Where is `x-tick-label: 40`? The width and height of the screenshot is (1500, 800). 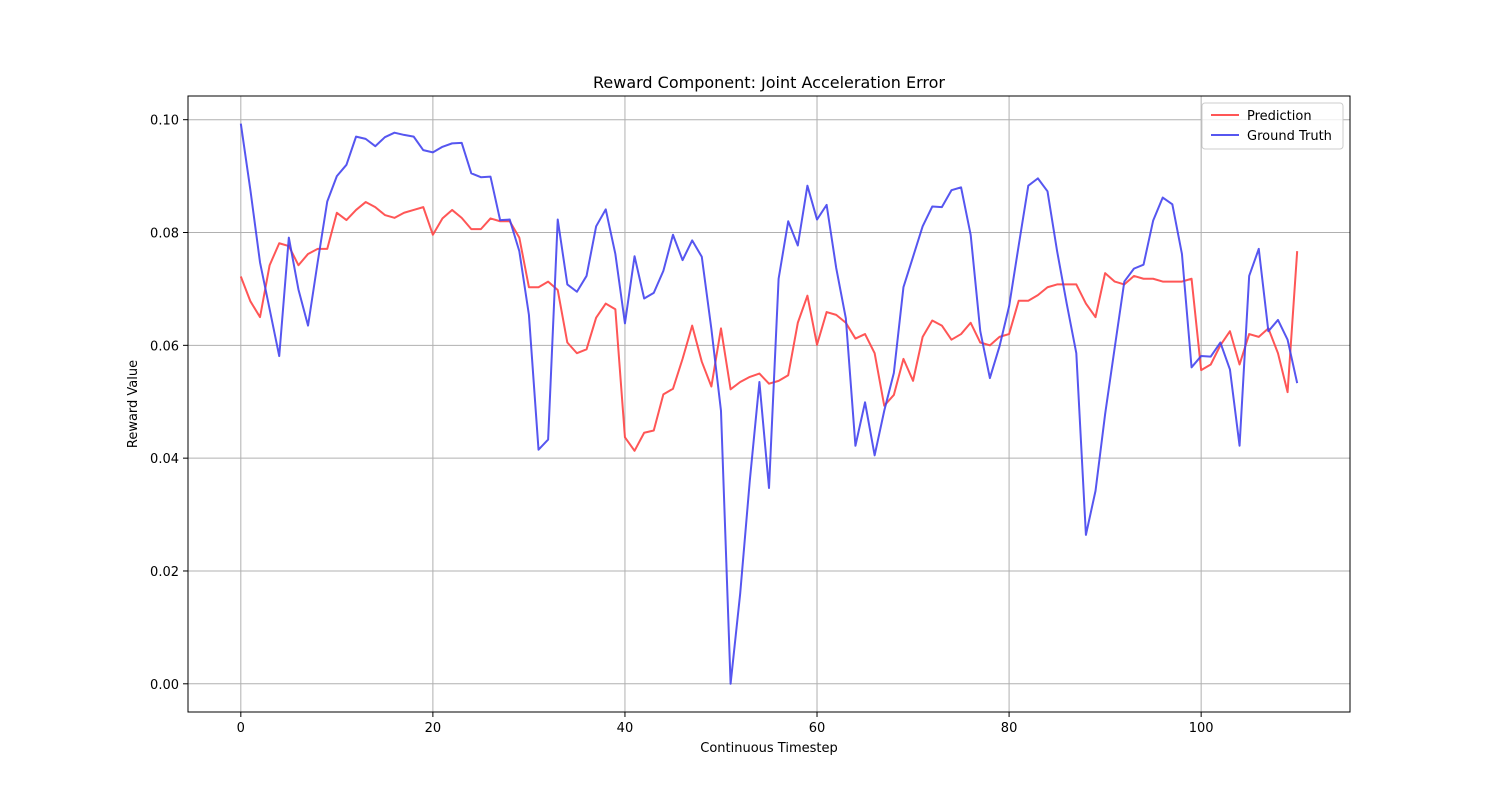 x-tick-label: 40 is located at coordinates (625, 728).